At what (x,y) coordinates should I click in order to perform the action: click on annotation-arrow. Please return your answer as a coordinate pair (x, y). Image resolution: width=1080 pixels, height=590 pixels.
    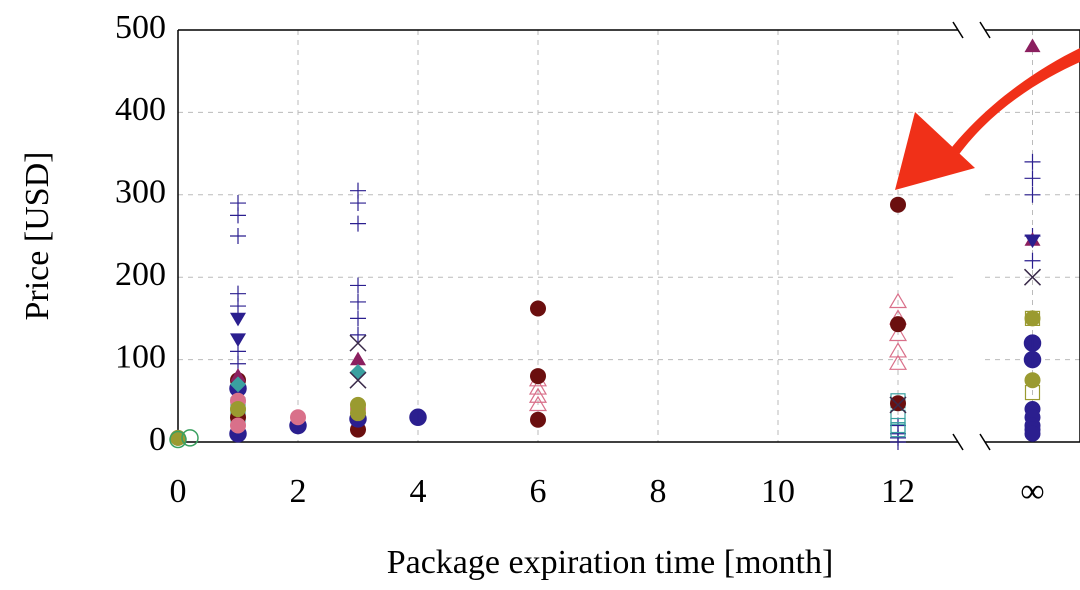
    Looking at the image, I should click on (987, 119).